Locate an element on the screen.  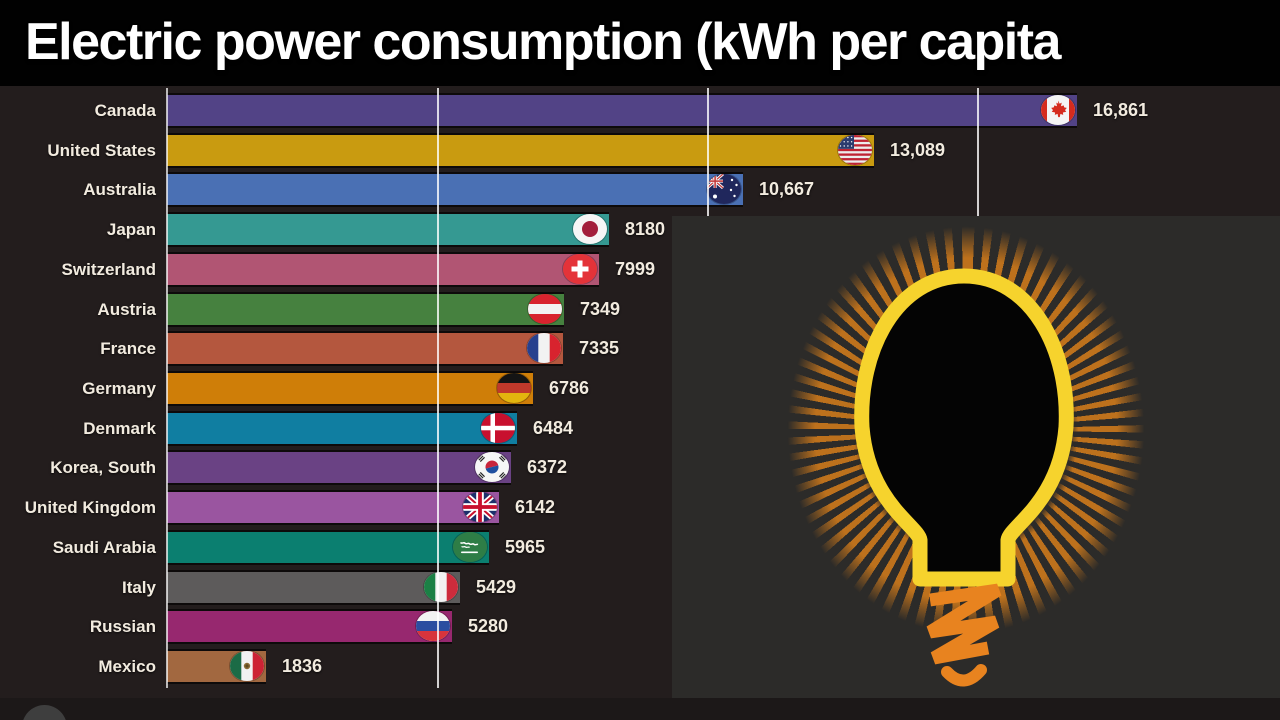
bar-dk is located at coordinates (342, 428).